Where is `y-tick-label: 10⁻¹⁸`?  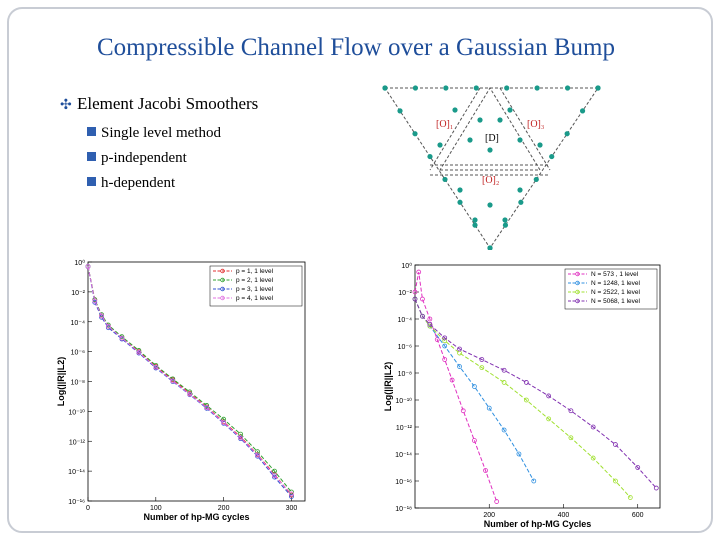
y-tick-label: 10⁻¹⁸ is located at coordinates (403, 509).